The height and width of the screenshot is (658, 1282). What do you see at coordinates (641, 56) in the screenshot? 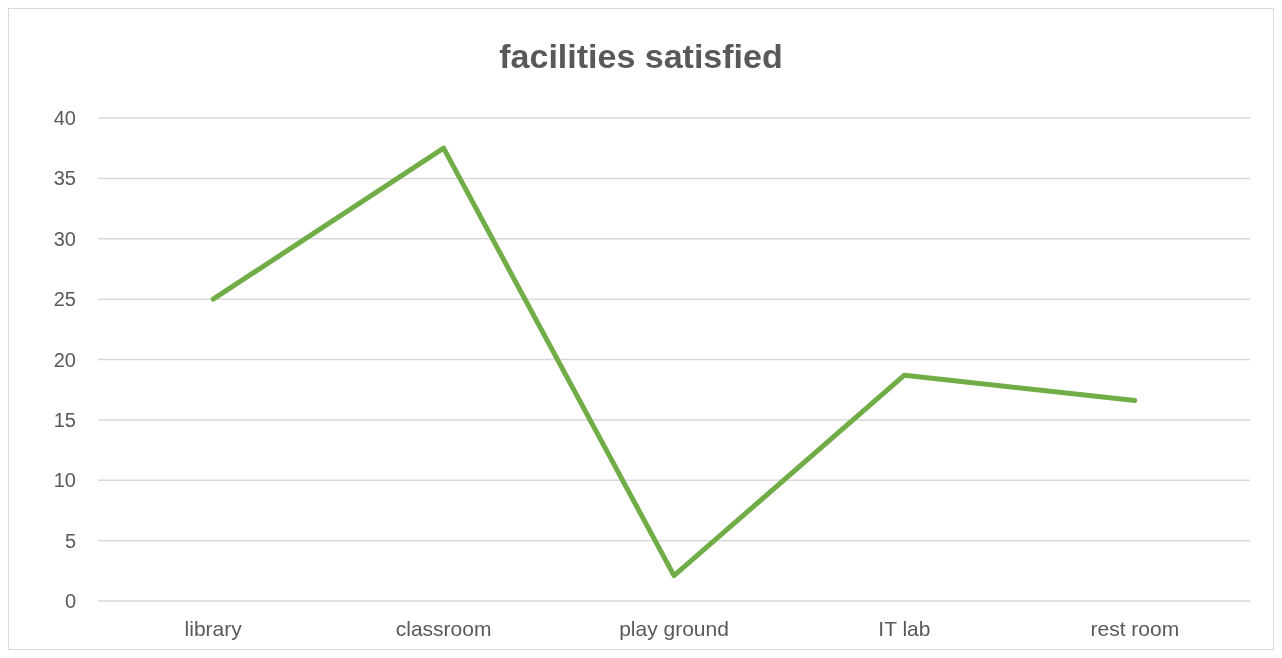
I see `chart-title: facilities satisfied` at bounding box center [641, 56].